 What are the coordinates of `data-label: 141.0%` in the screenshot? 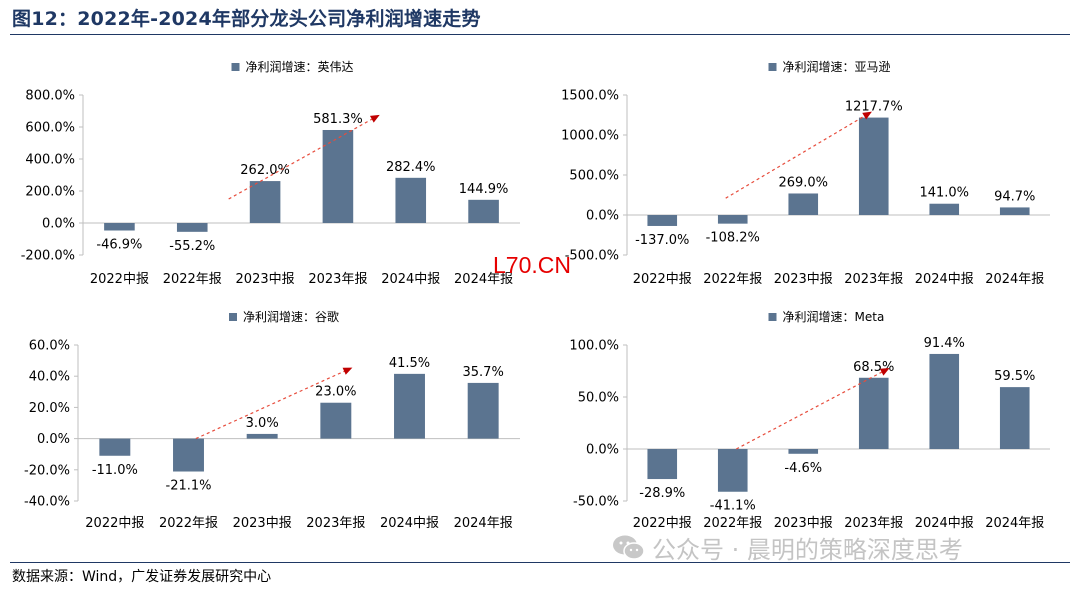 It's located at (944, 193).